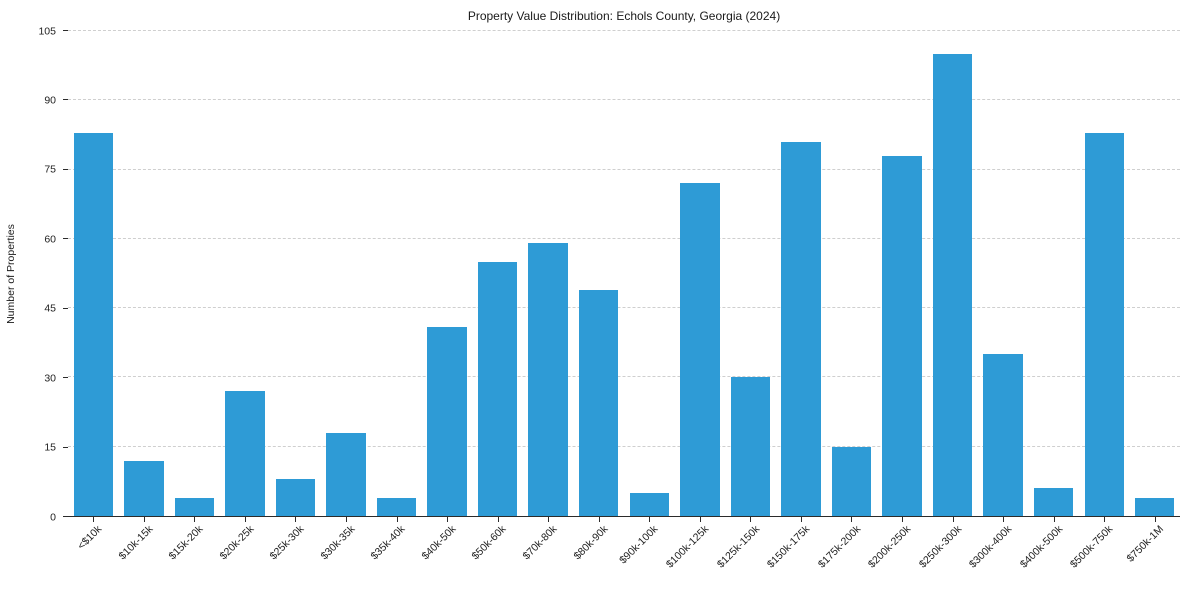 This screenshot has height=590, width=1189. Describe the element at coordinates (136, 543) in the screenshot. I see `x-tick-label: $10k-15k` at that location.